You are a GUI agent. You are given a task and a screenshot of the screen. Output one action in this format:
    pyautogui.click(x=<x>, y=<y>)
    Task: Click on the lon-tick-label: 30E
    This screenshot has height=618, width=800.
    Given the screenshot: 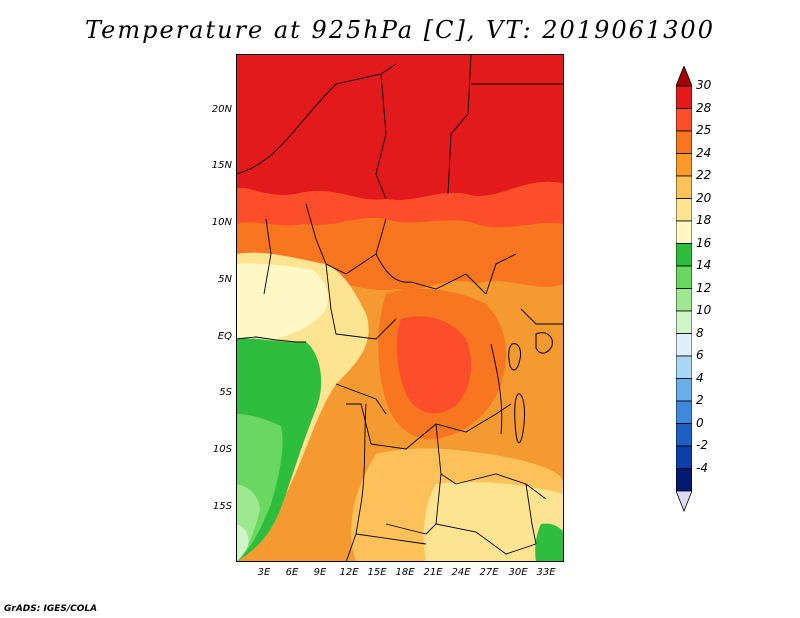 What is the action you would take?
    pyautogui.click(x=518, y=572)
    